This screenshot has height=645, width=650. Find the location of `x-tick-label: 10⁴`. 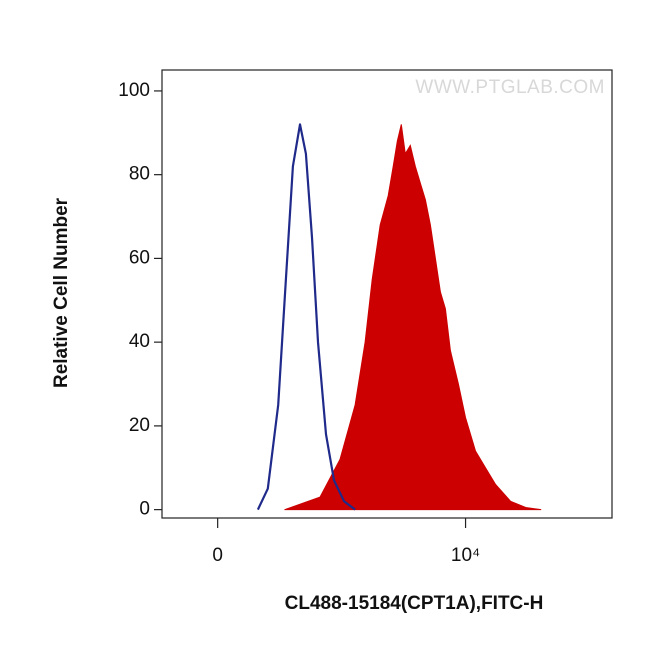

x-tick-label: 10⁴ is located at coordinates (465, 555).